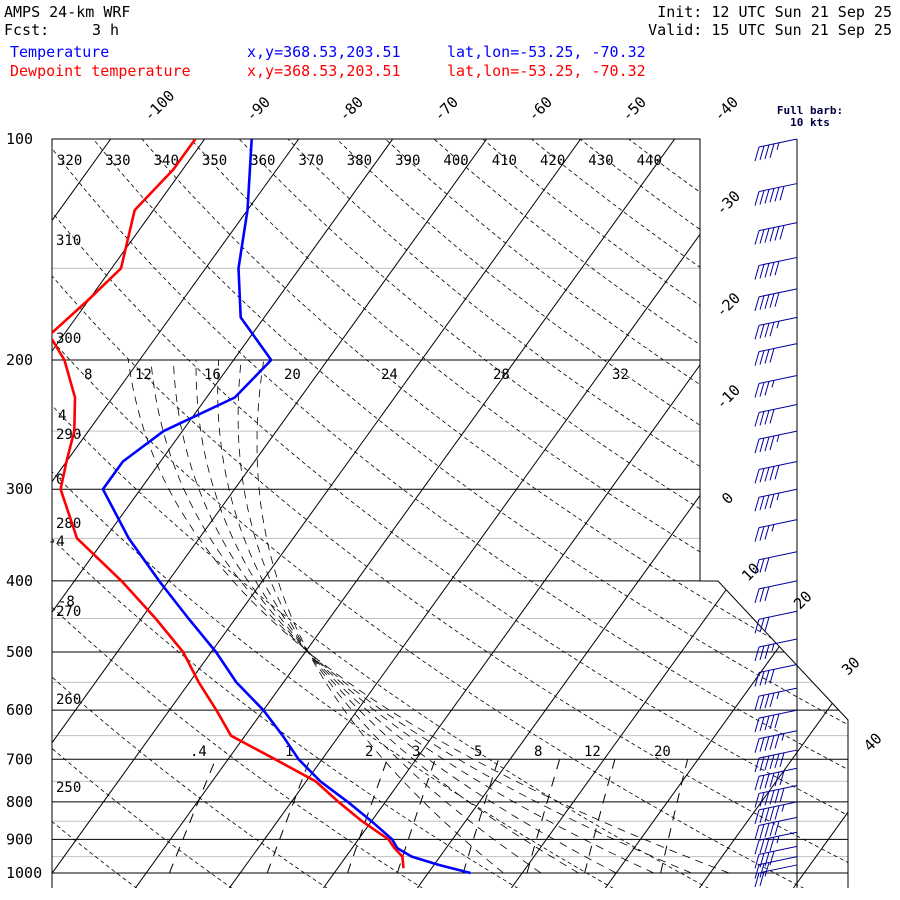  I want to click on isotherm-label: -80, so click(351, 109).